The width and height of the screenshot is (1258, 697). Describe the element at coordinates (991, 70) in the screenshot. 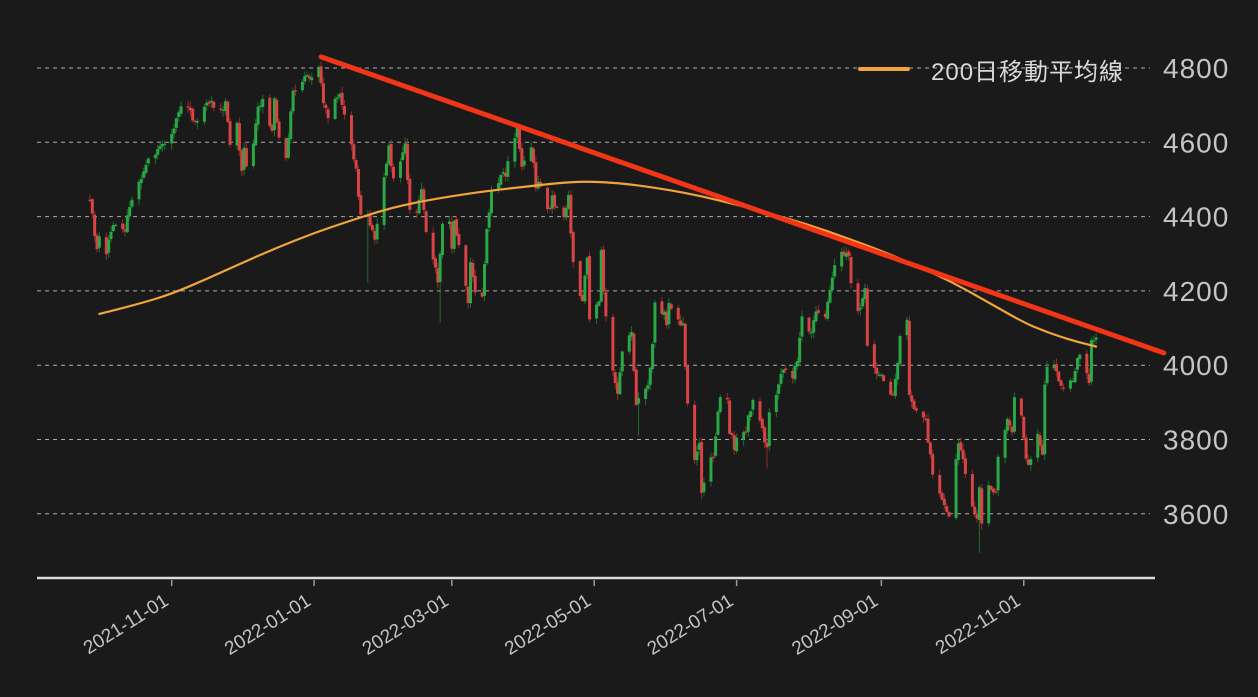

I see `ma200-legend: 200日移動平均線` at that location.